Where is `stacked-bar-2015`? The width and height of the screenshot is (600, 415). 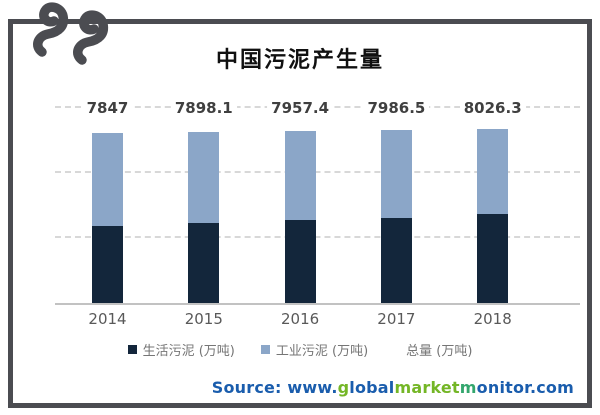
stacked-bar-2015 is located at coordinates (204, 217).